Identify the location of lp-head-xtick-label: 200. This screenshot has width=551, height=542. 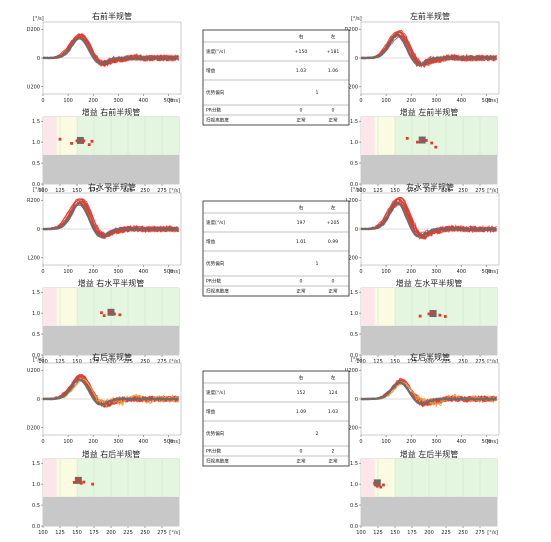
(93, 101).